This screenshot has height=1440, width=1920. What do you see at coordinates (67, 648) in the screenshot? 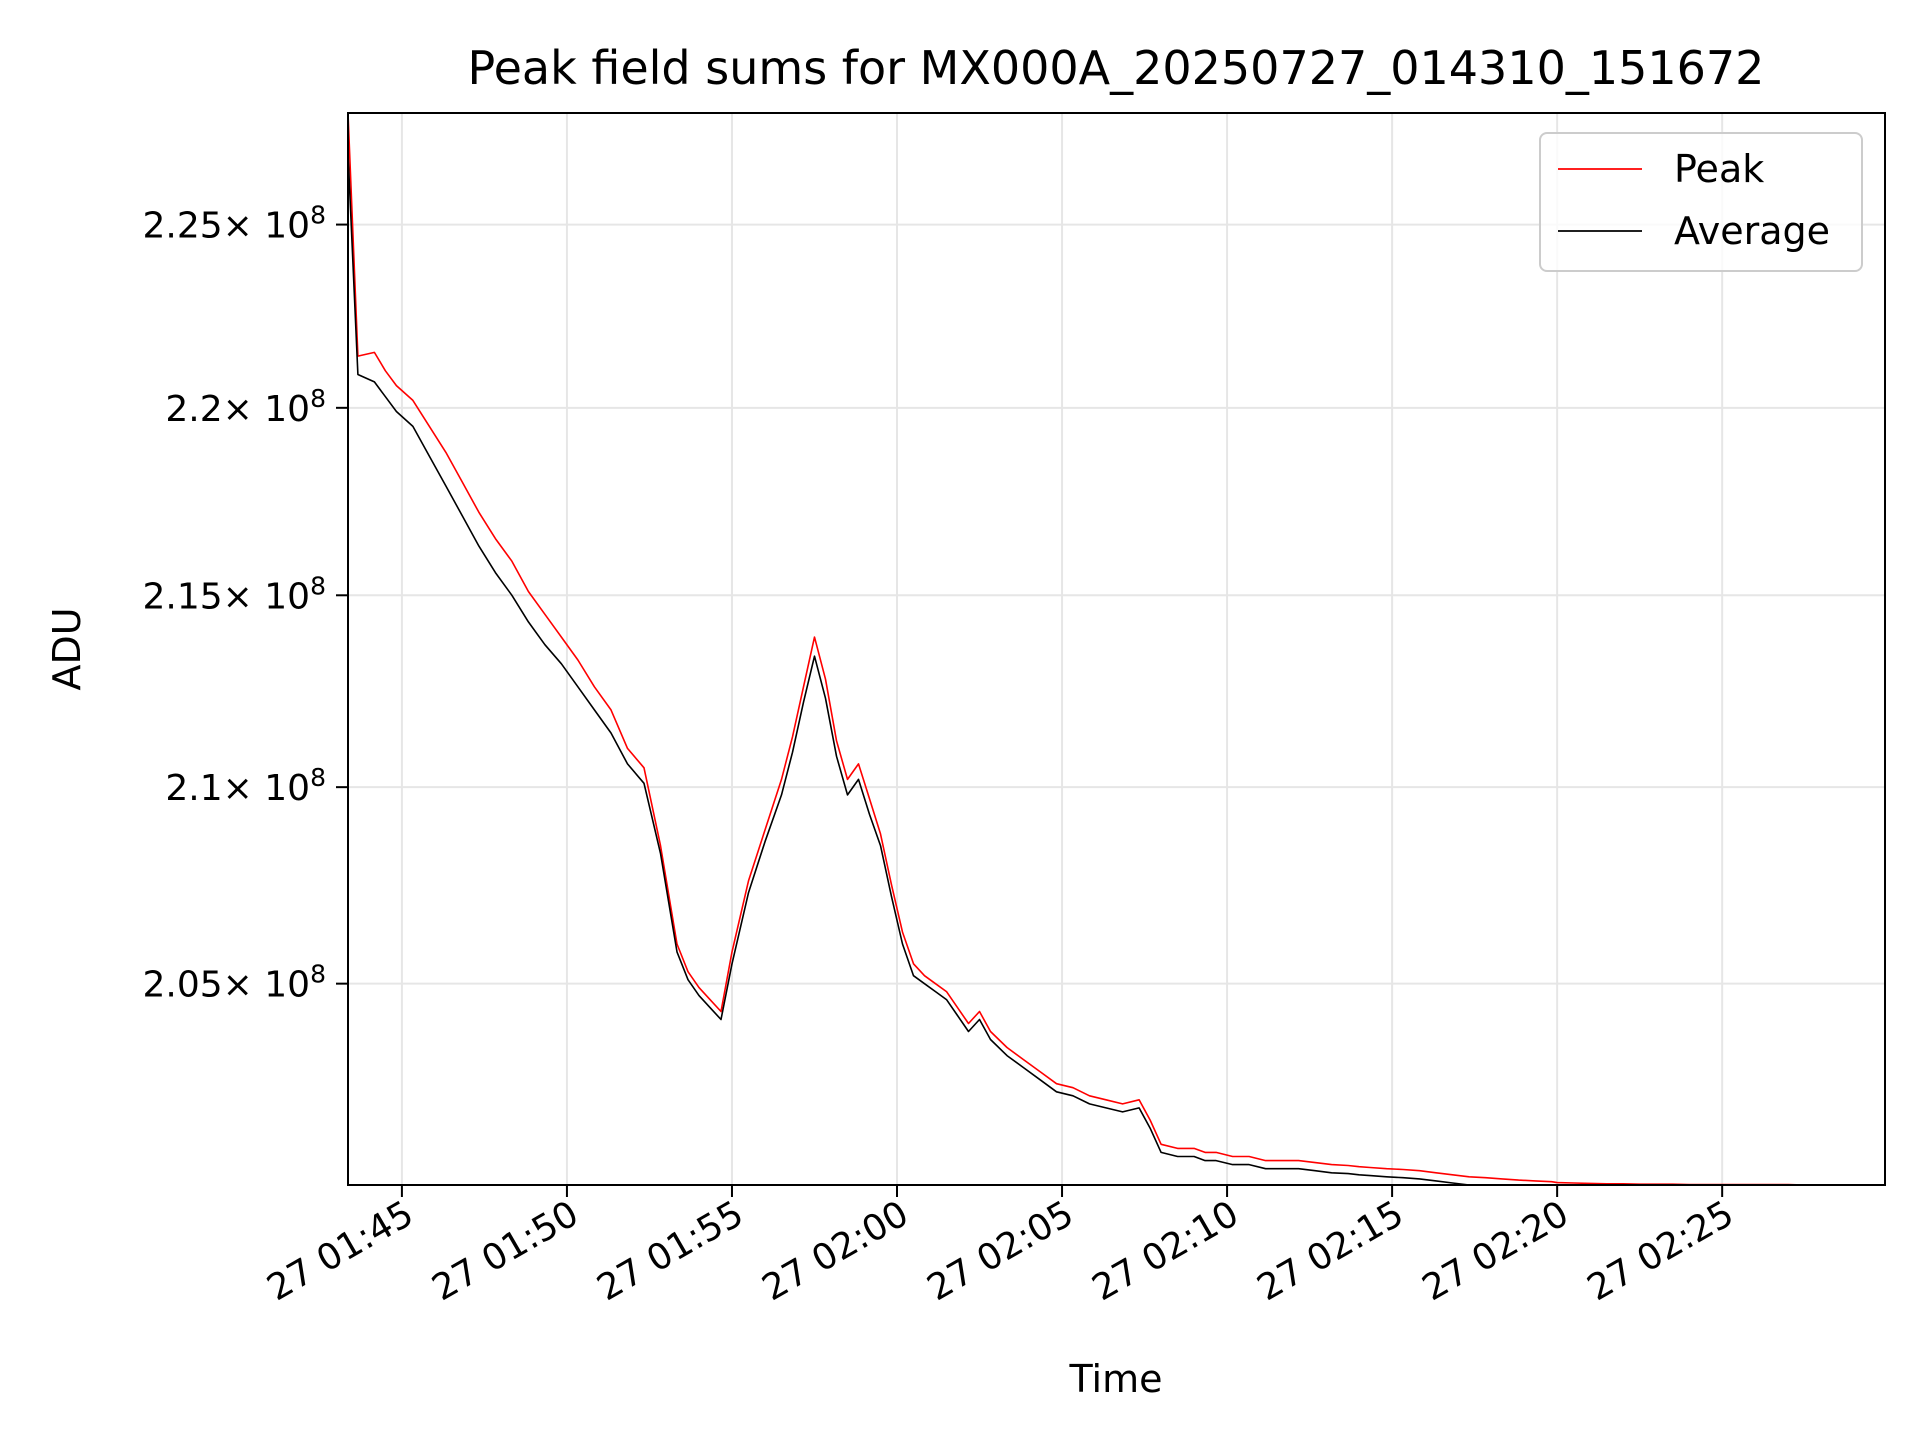
I see `y-axis-label: ADU` at bounding box center [67, 648].